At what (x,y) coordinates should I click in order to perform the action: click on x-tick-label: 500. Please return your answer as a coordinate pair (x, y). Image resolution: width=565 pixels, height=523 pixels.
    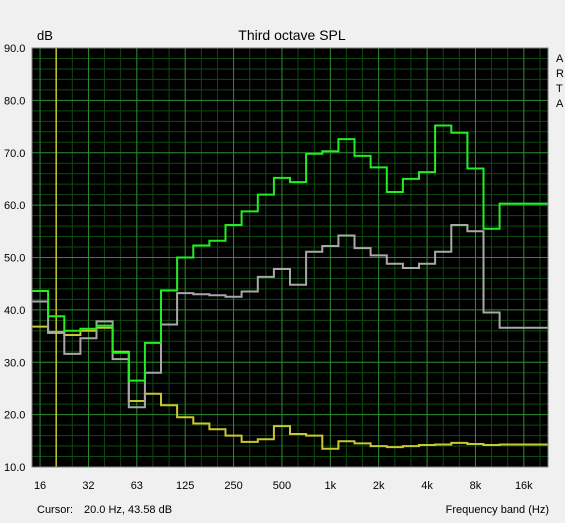
    Looking at the image, I should click on (282, 486).